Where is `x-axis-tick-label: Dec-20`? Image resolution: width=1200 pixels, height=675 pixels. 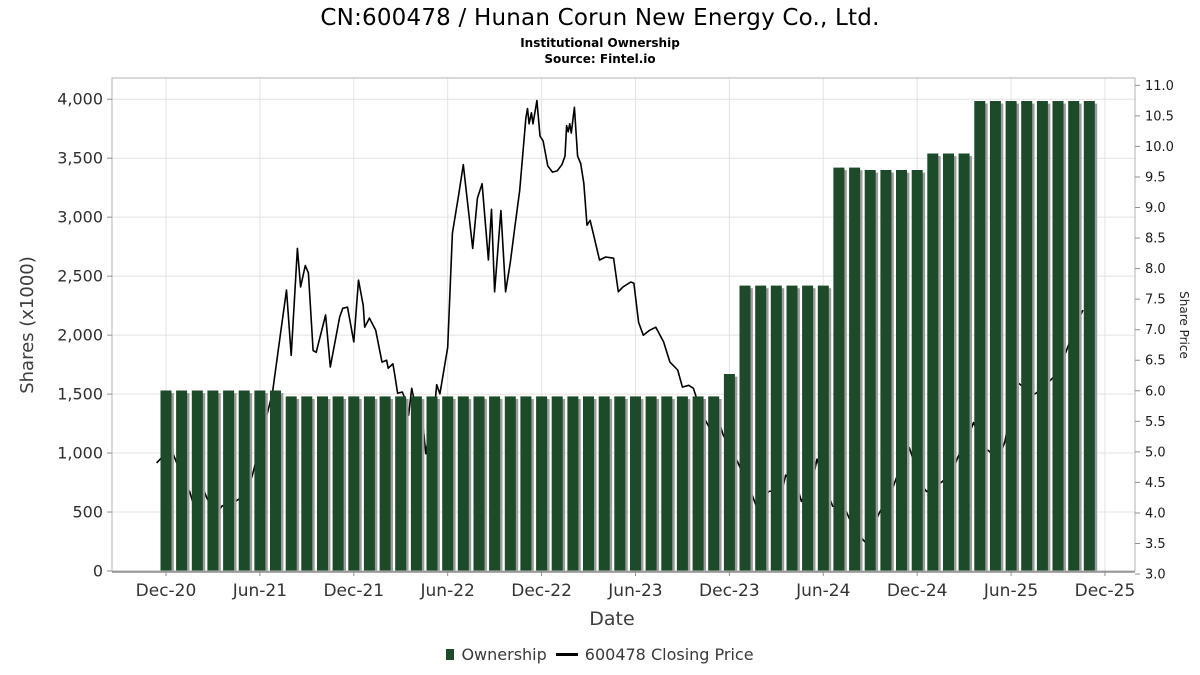
x-axis-tick-label: Dec-20 is located at coordinates (166, 591).